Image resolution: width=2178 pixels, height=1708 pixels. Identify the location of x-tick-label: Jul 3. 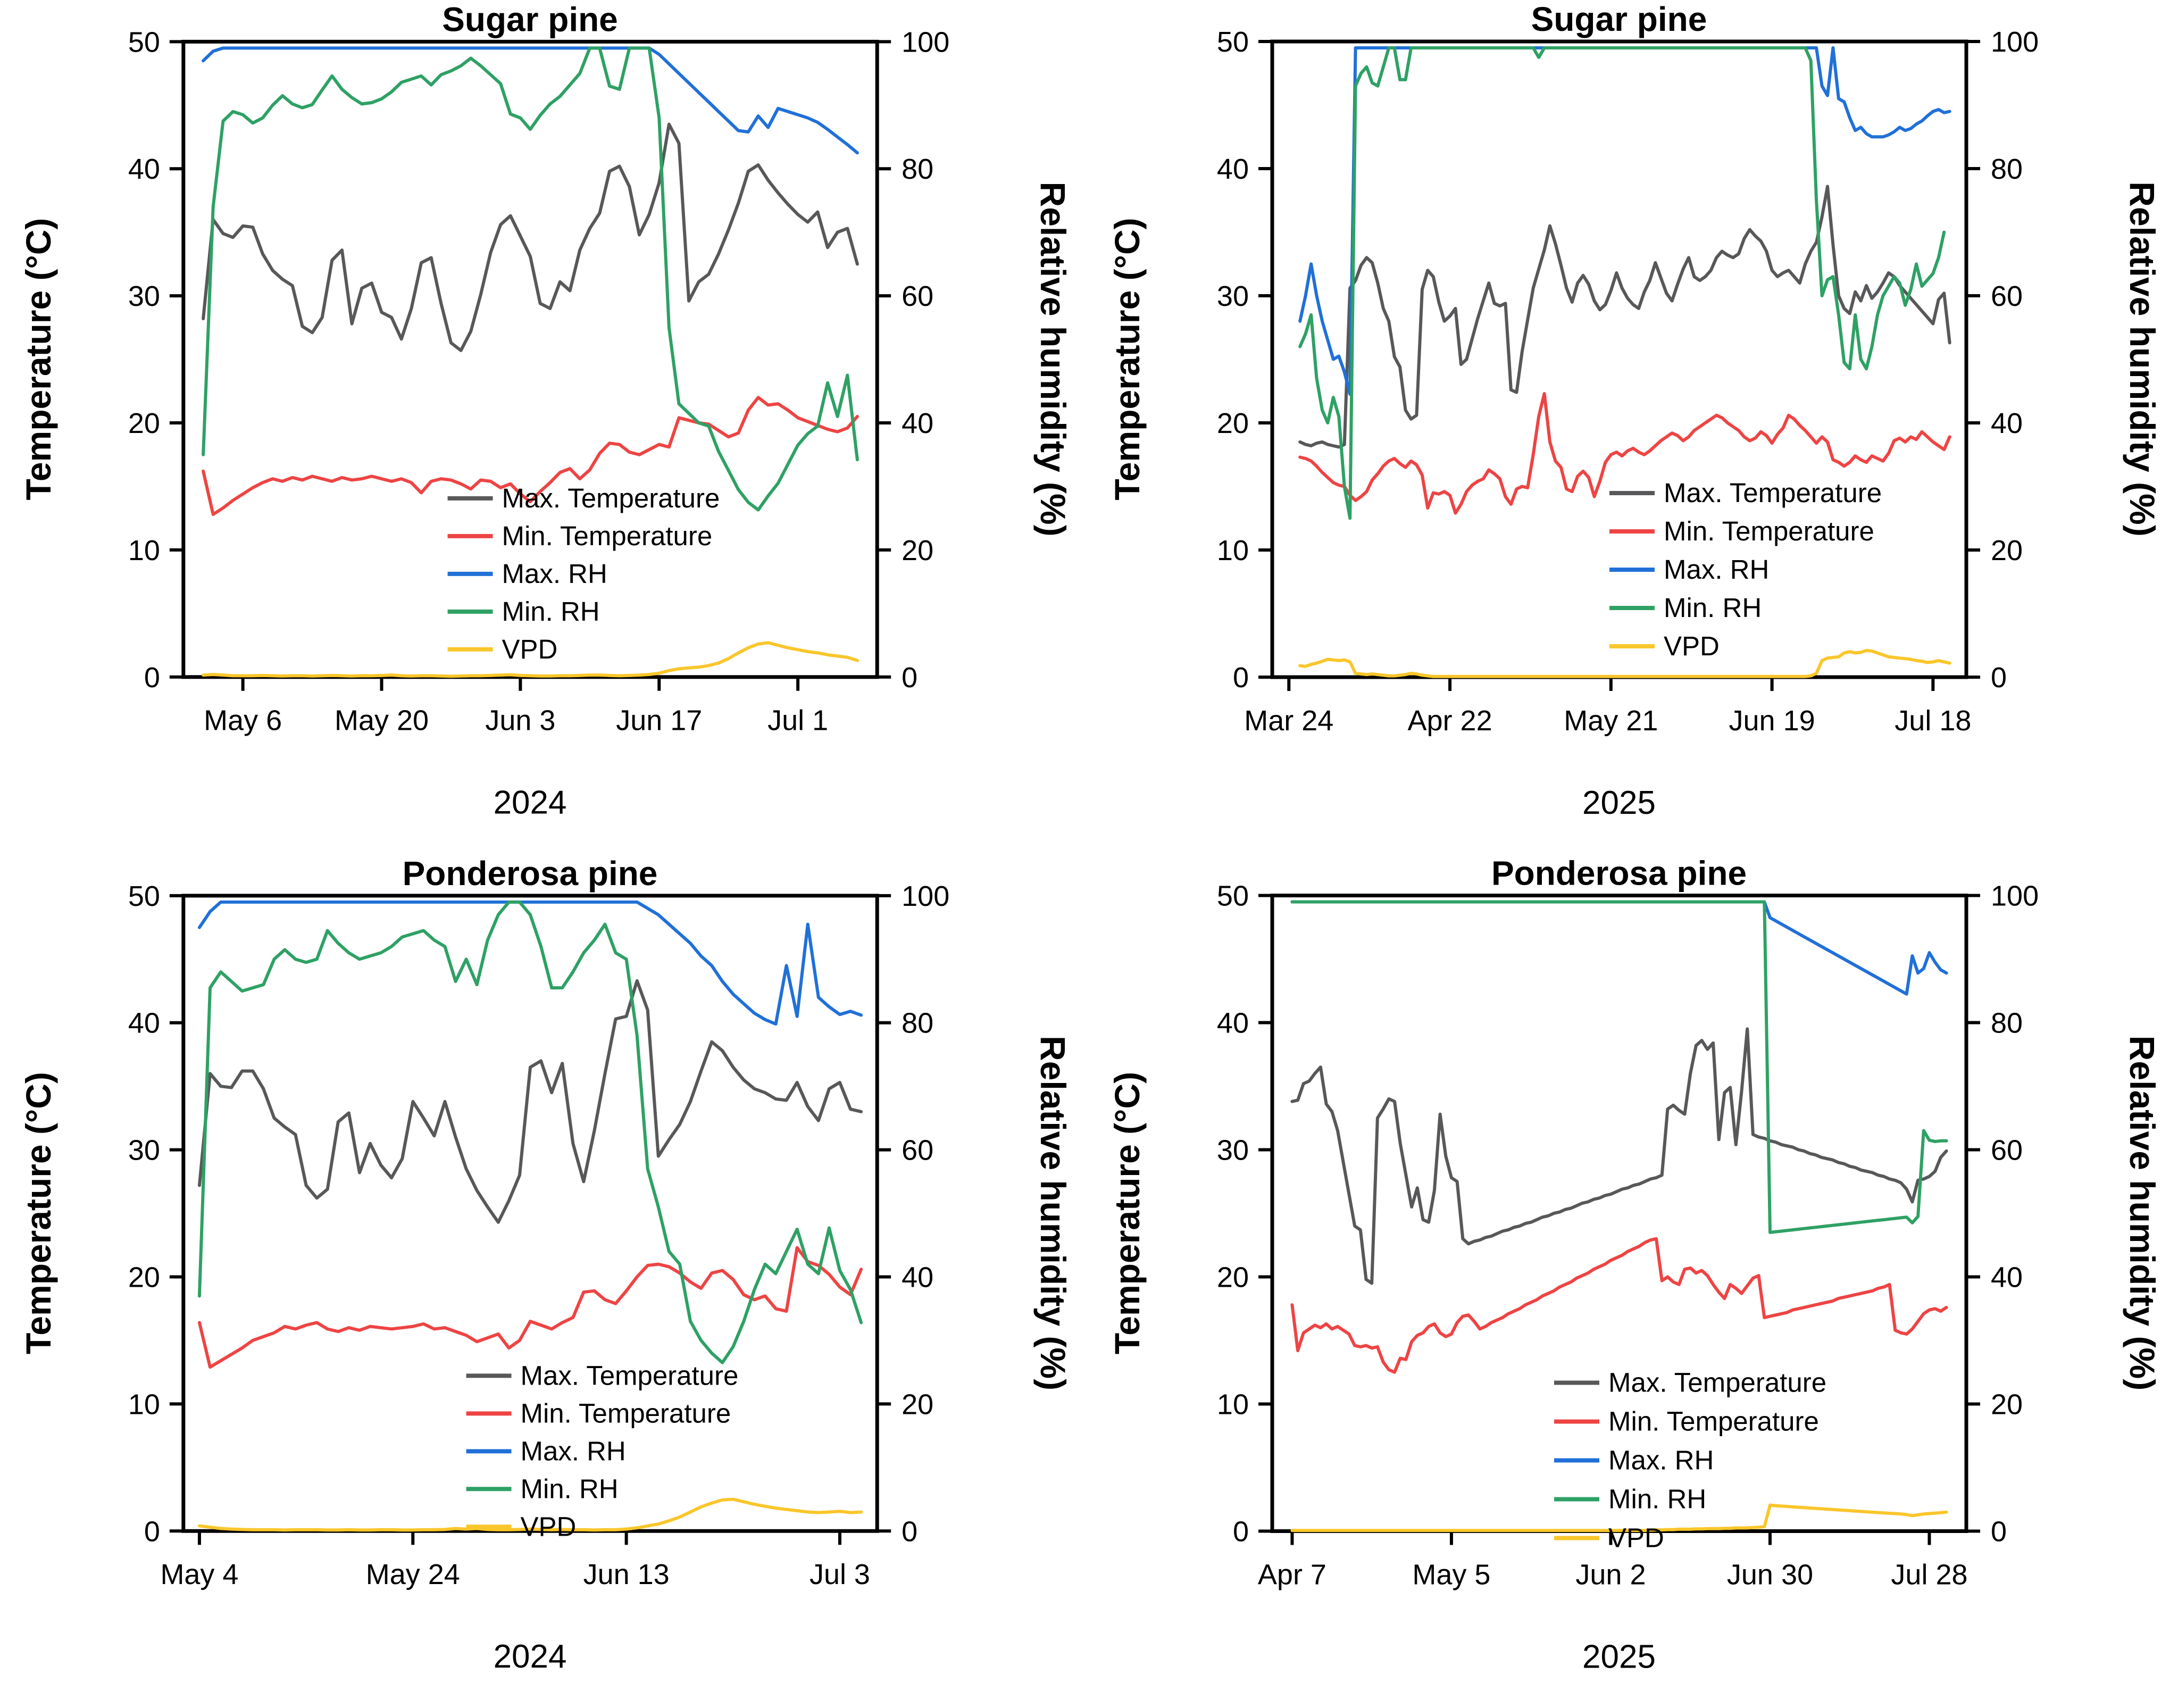
(840, 1574).